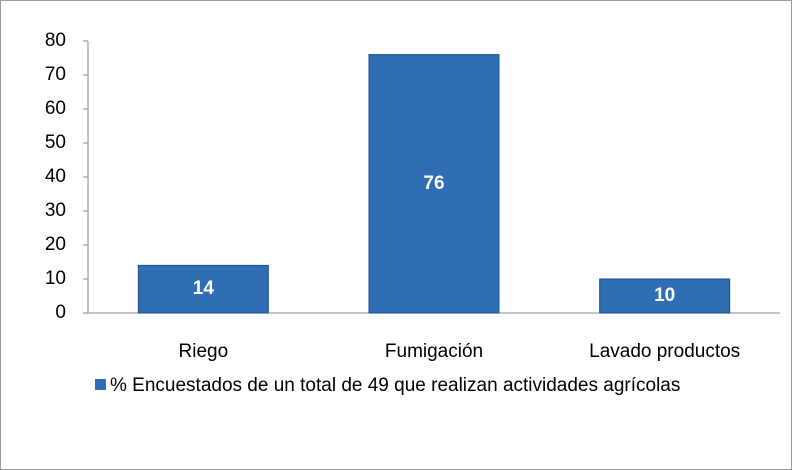 Image resolution: width=792 pixels, height=470 pixels. I want to click on y-tick-label: 20, so click(55, 244).